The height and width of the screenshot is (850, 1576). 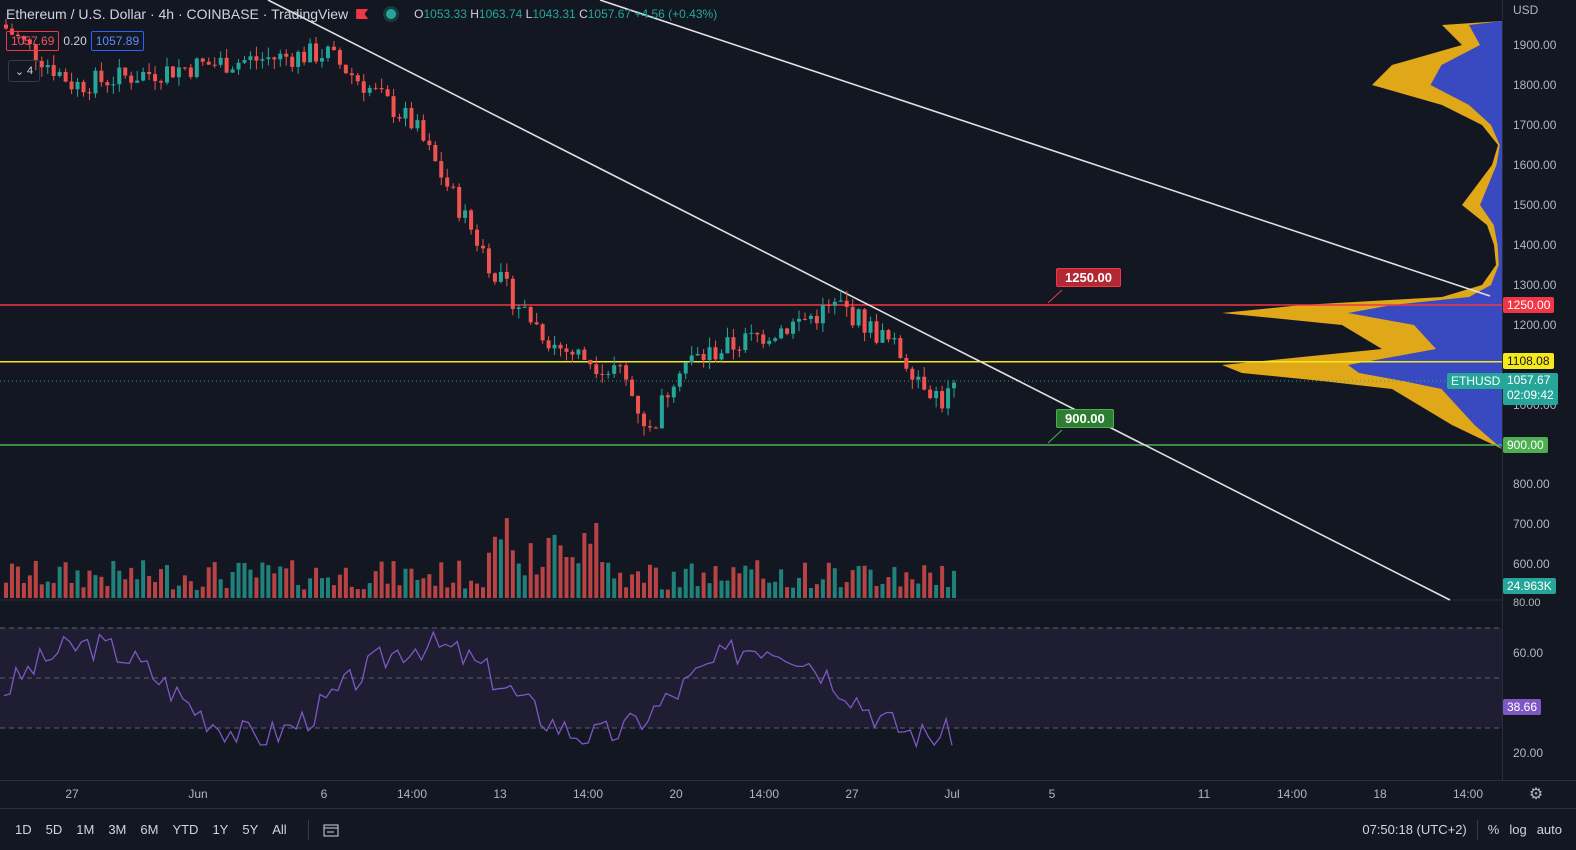 I want to click on range-6m: 6M, so click(x=149, y=829).